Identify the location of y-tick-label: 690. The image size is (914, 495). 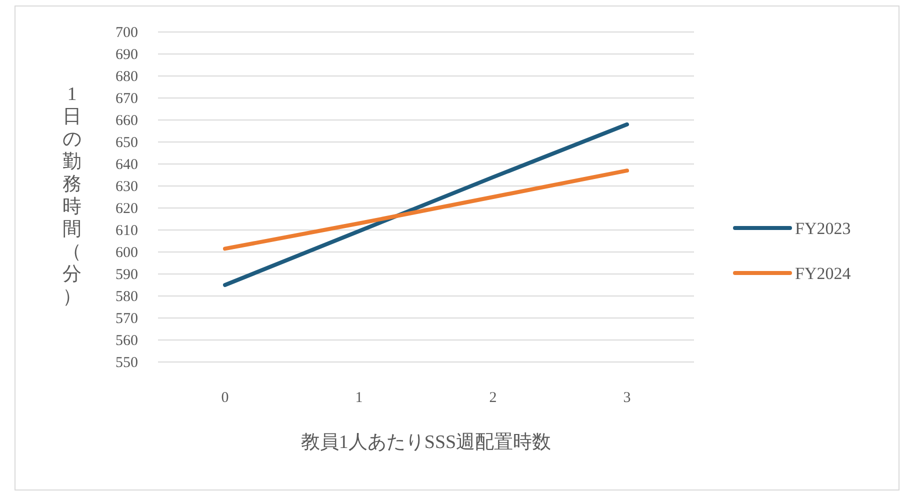
(127, 55).